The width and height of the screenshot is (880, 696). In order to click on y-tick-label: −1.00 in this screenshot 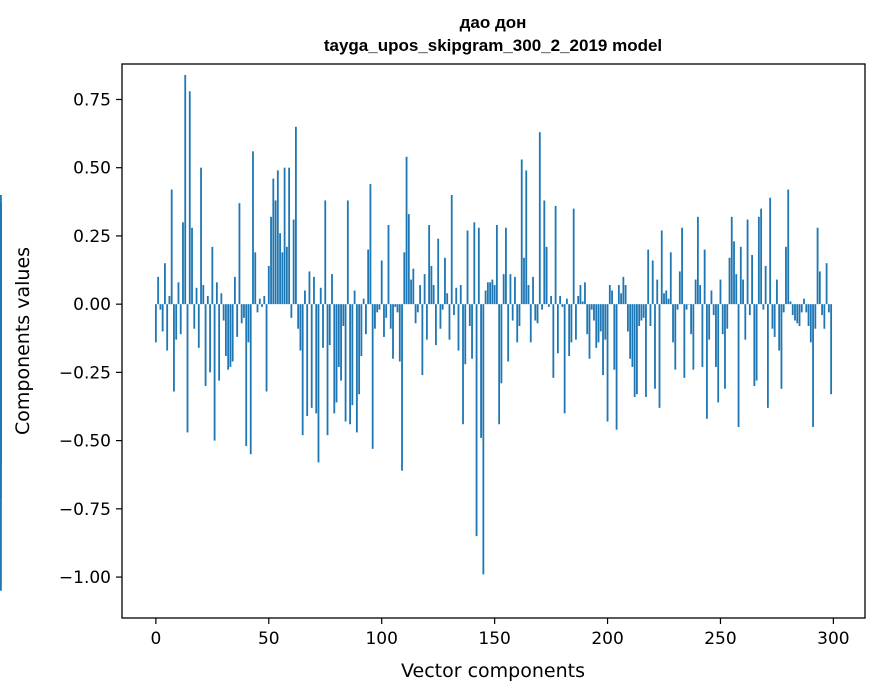, I will do `click(85, 578)`.